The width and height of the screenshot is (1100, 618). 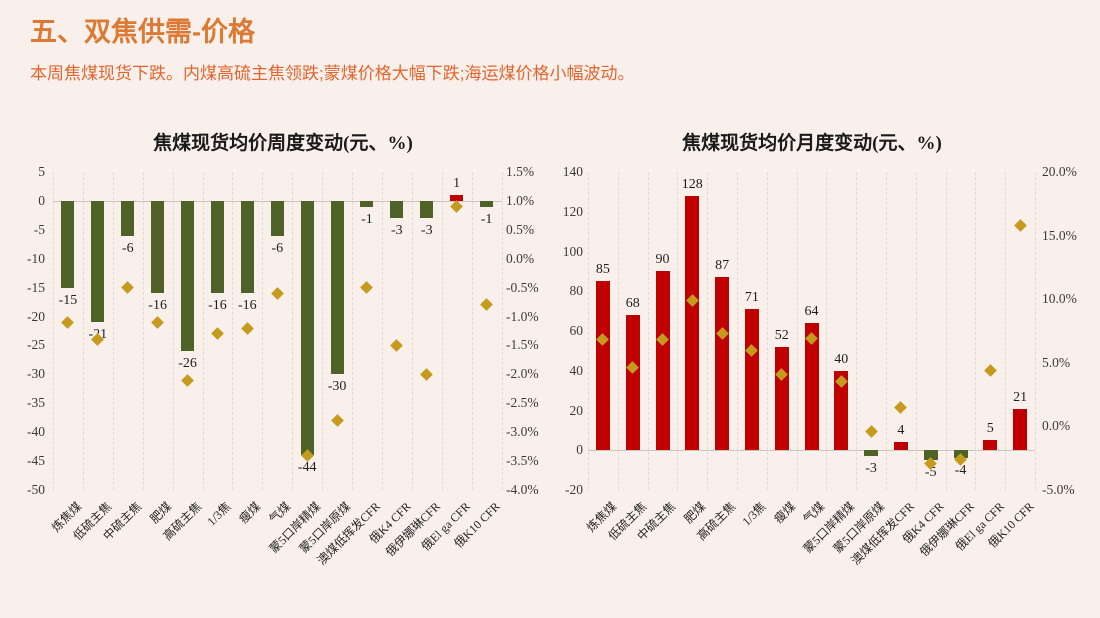 I want to click on y-axis-tick: -10, so click(x=36, y=258).